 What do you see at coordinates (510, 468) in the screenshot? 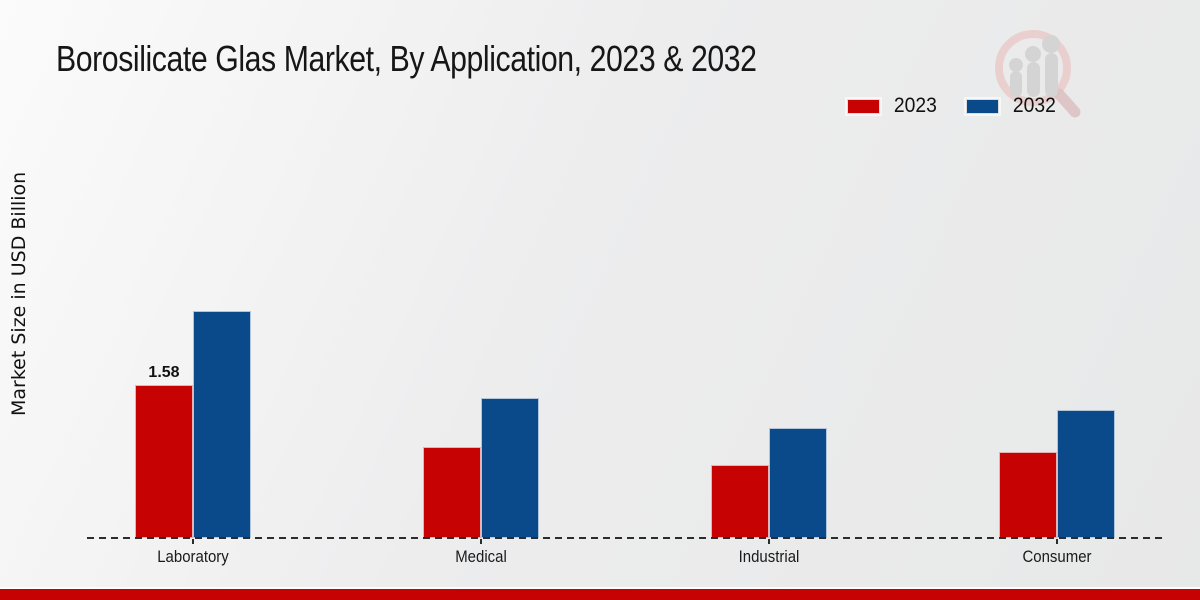
I see `bar-2032-medical` at bounding box center [510, 468].